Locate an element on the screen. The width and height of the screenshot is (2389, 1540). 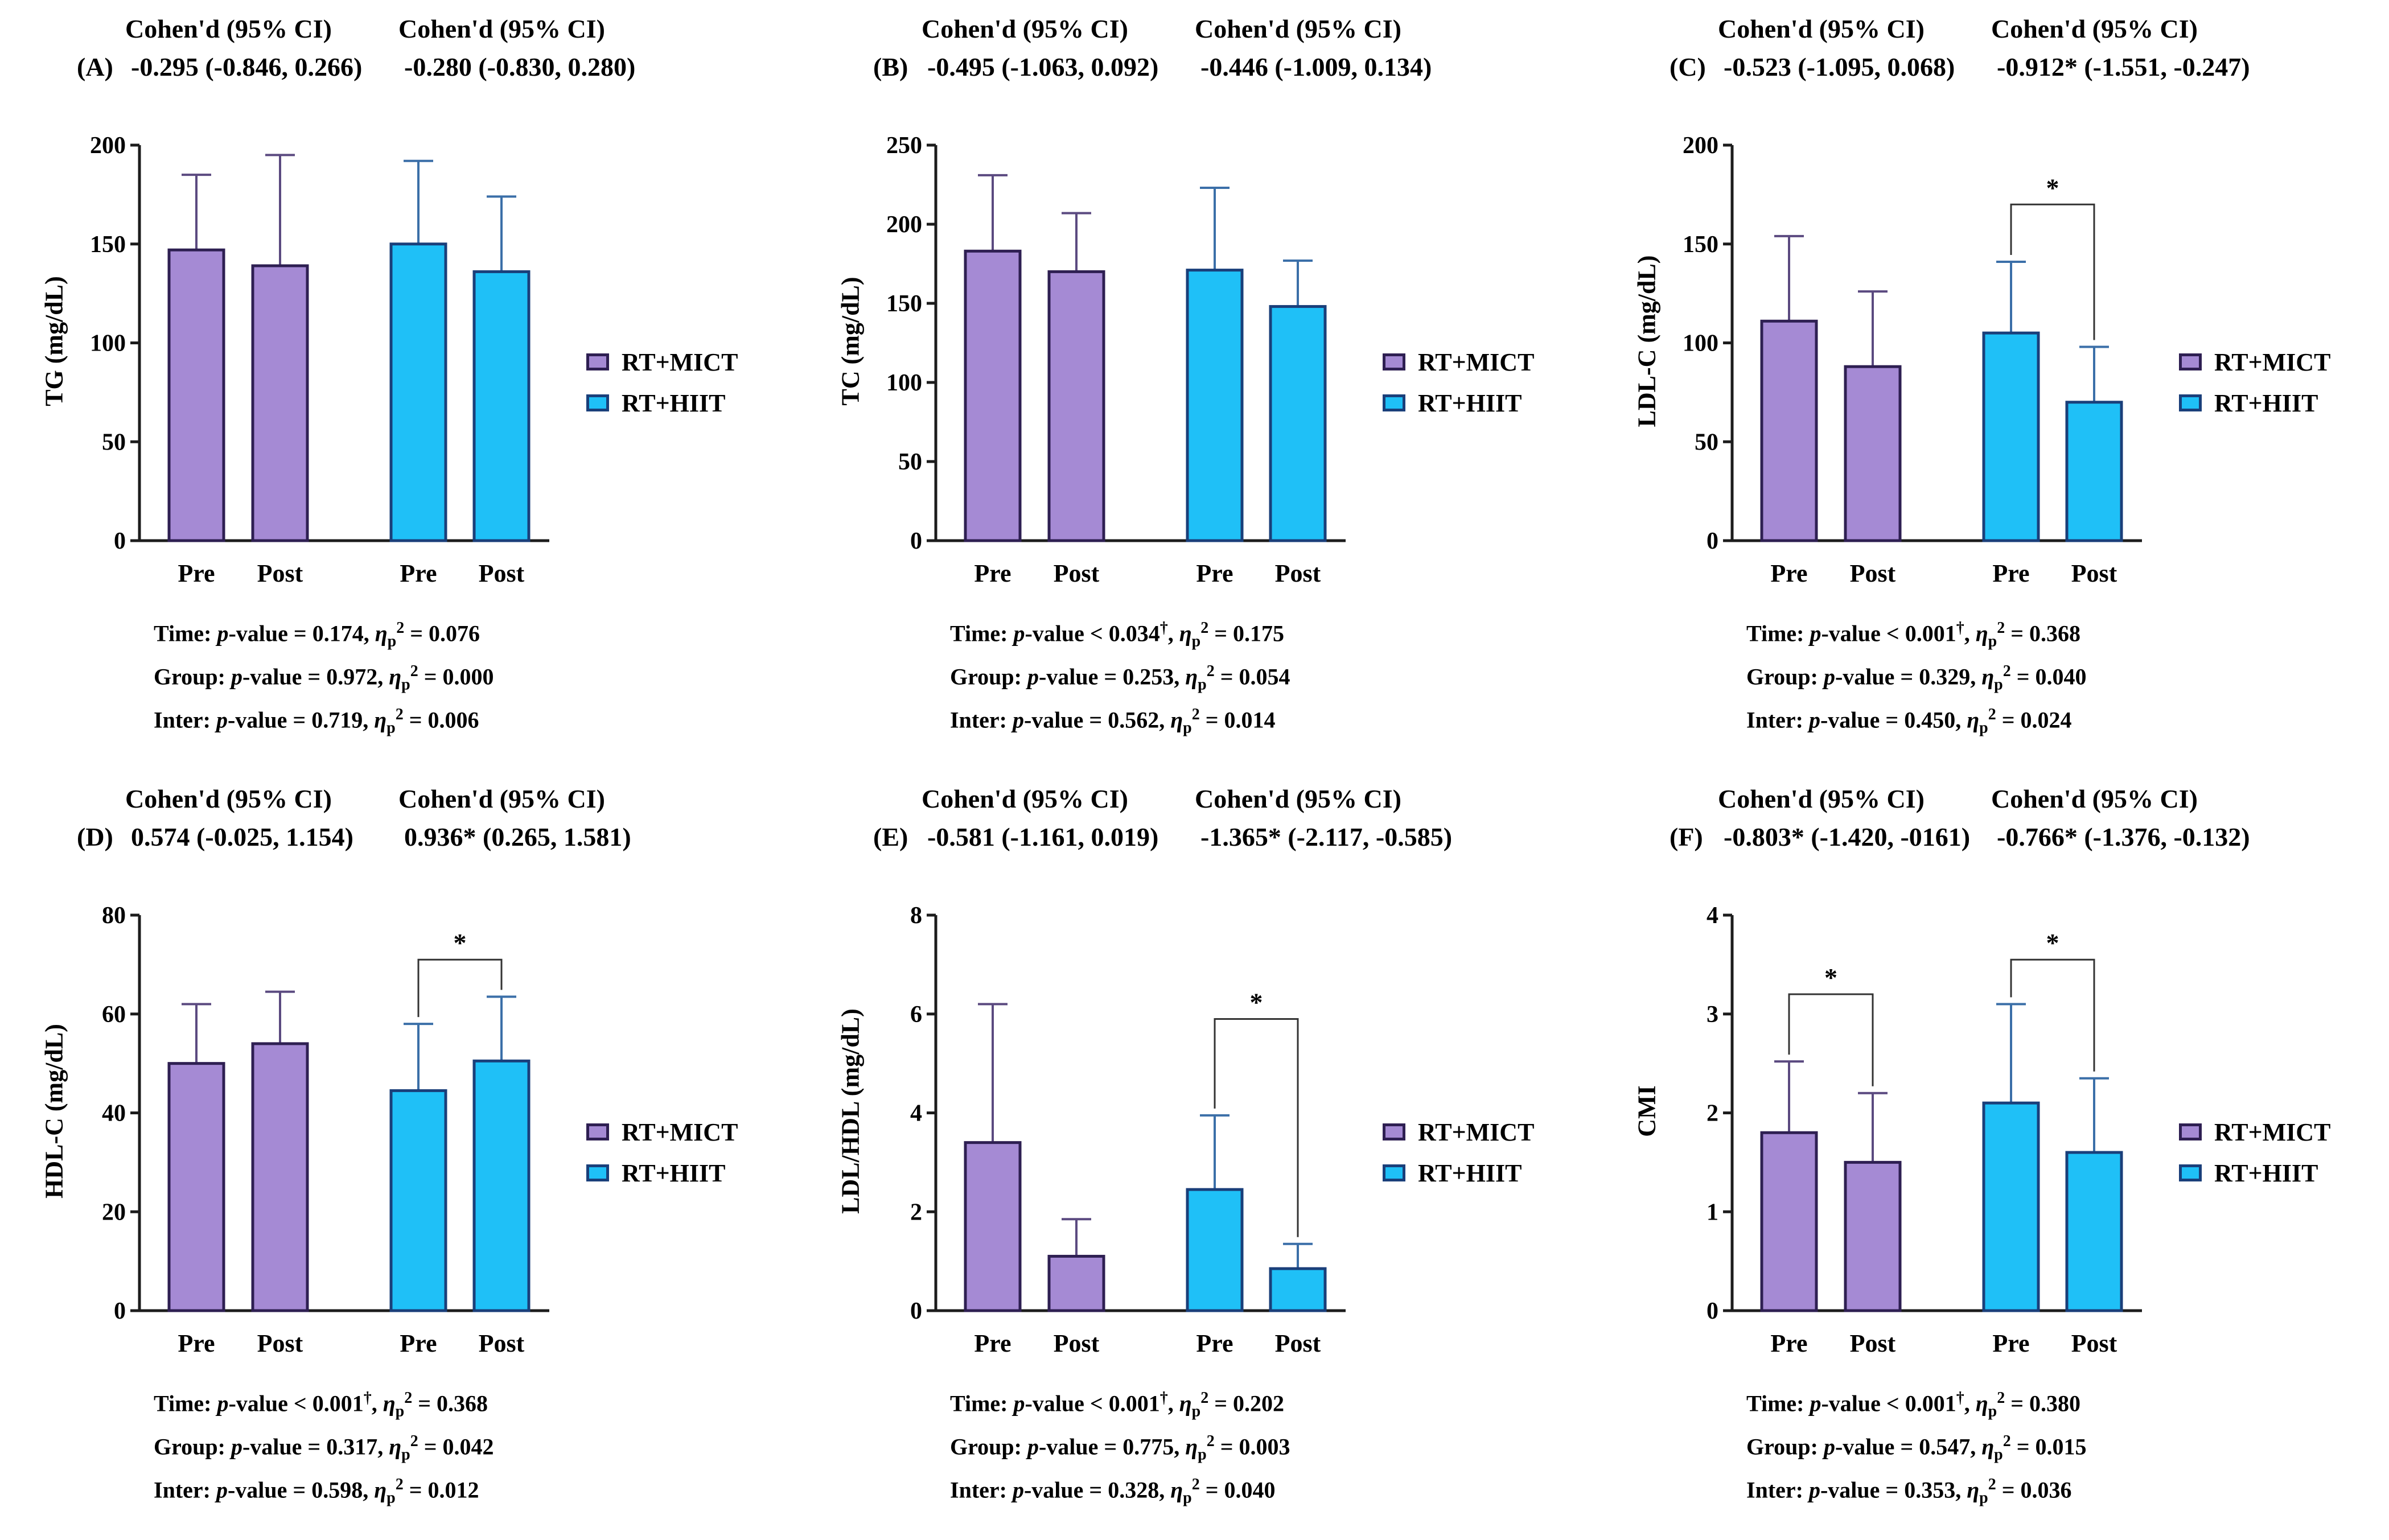
y-tick-label: 40 is located at coordinates (114, 1114).